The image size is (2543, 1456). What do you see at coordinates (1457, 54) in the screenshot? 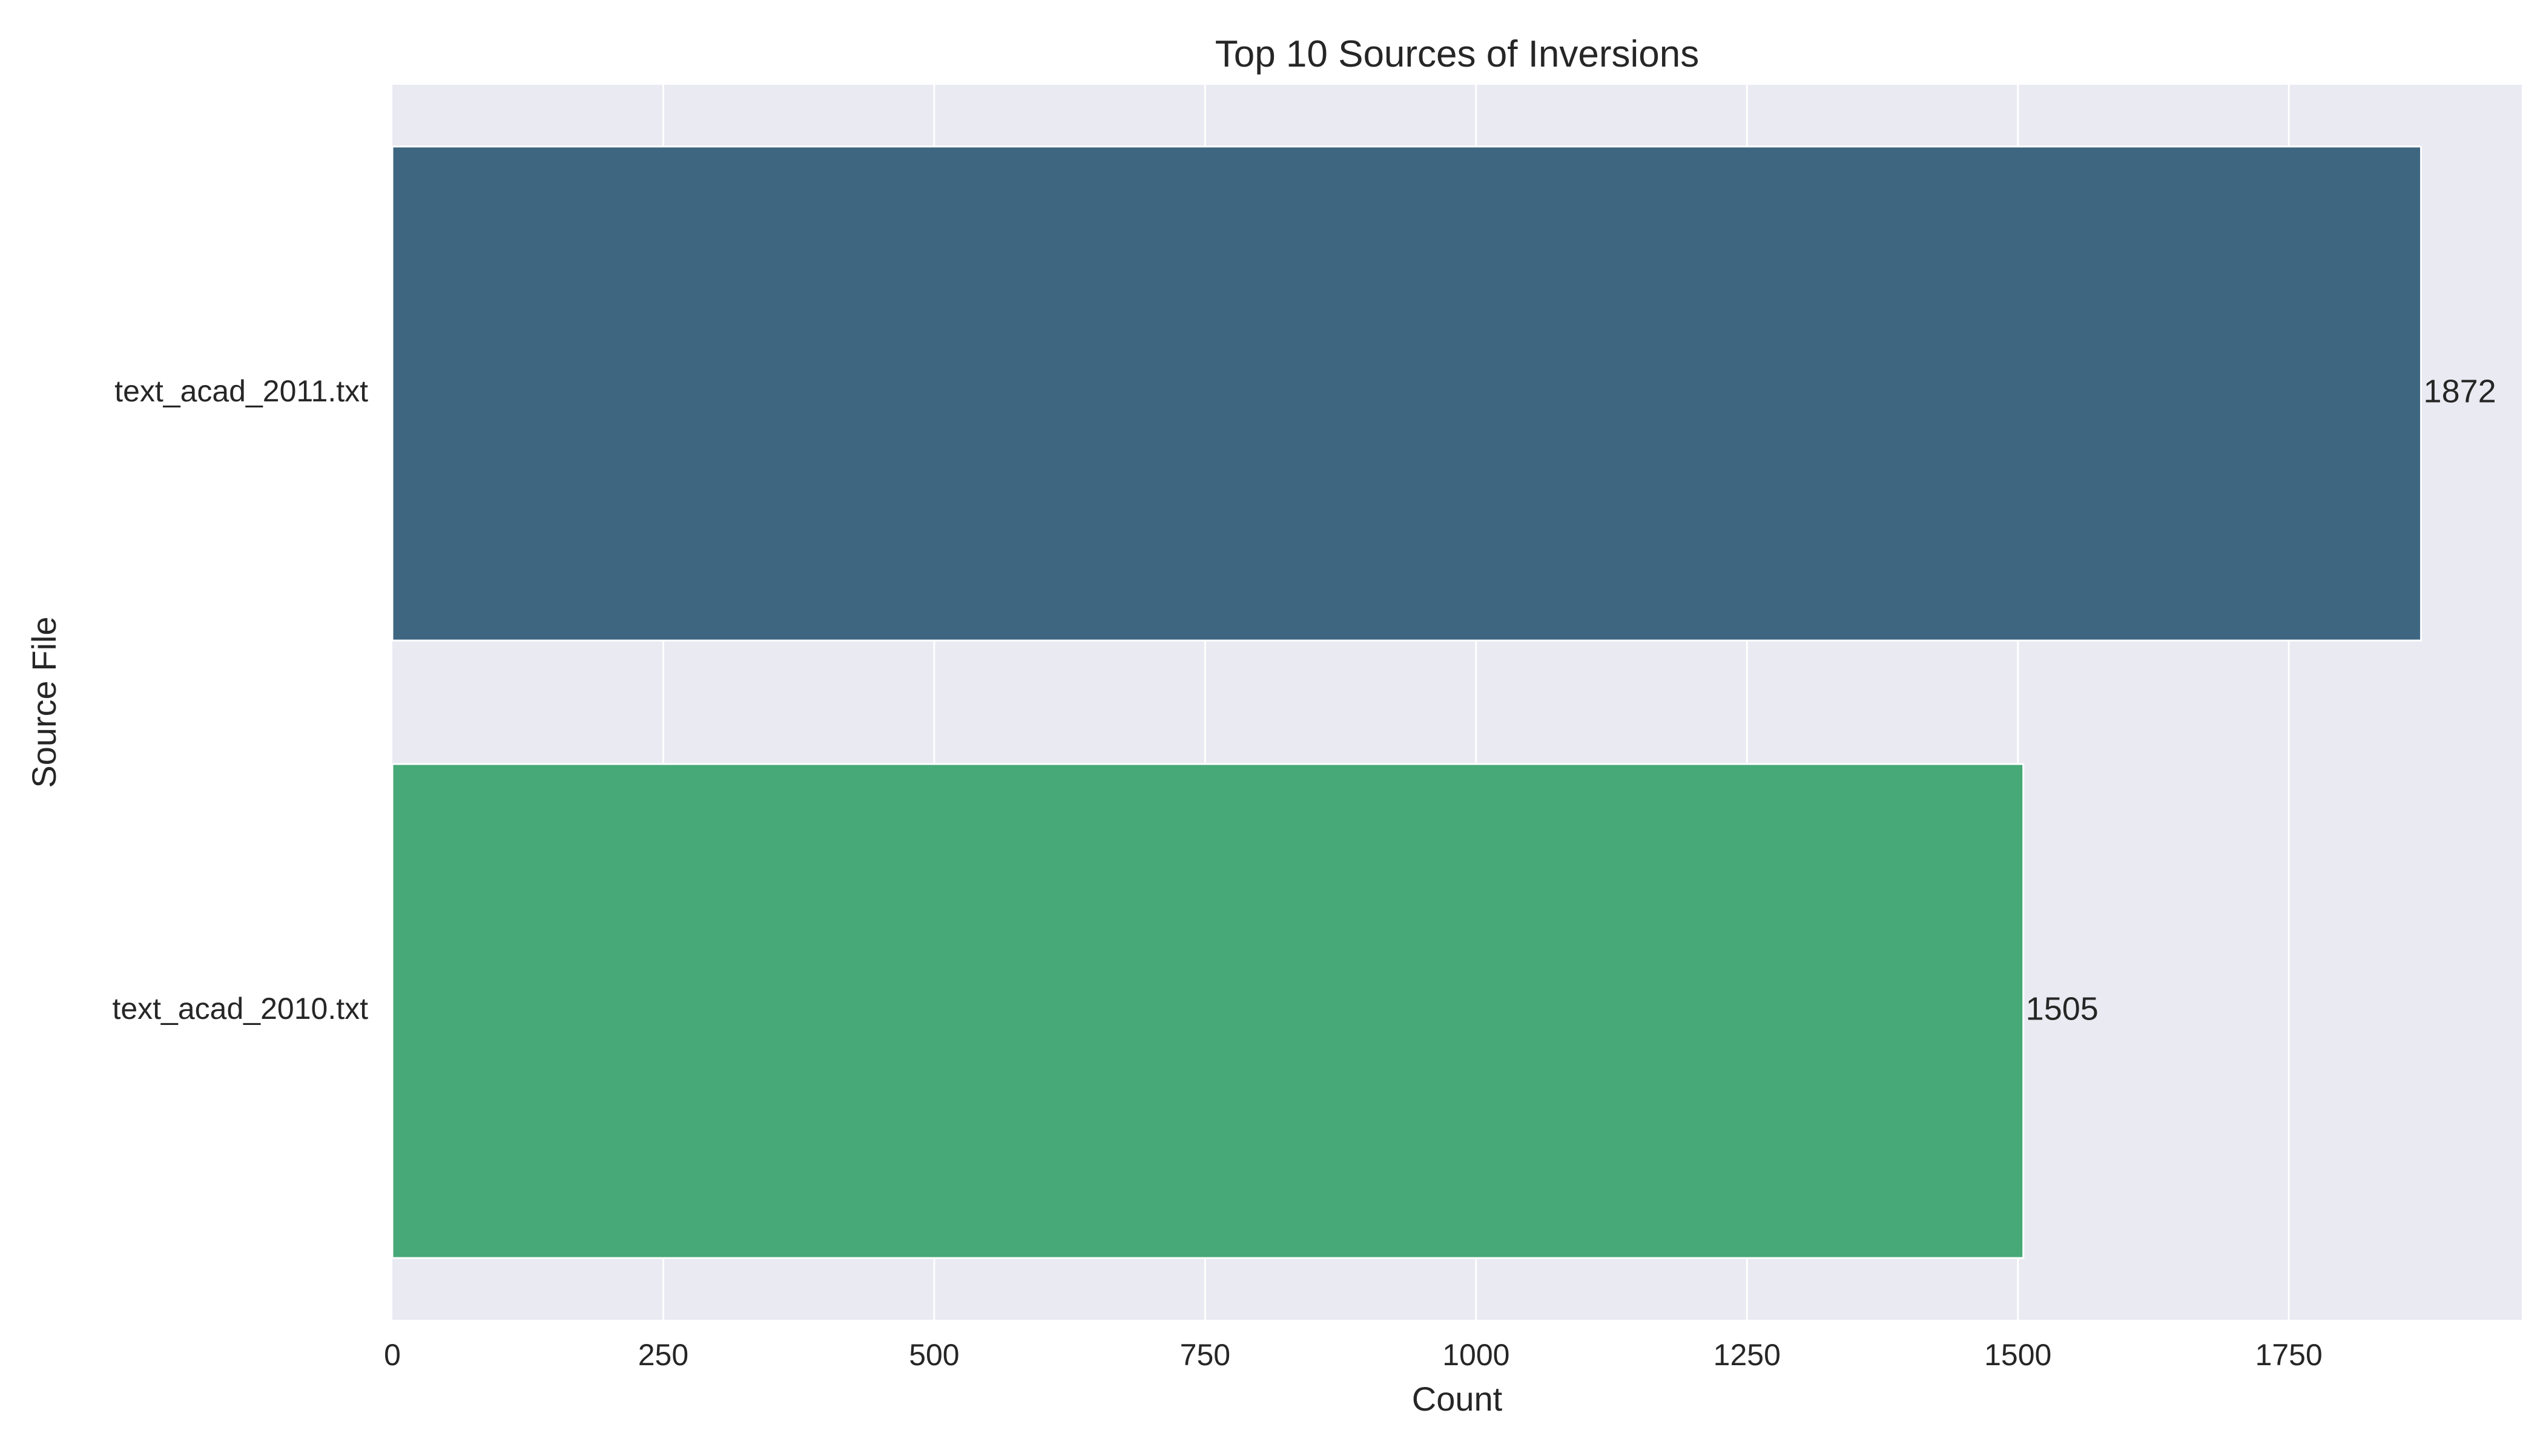
I see `chart-title: Top 10 Sources of Inversions` at bounding box center [1457, 54].